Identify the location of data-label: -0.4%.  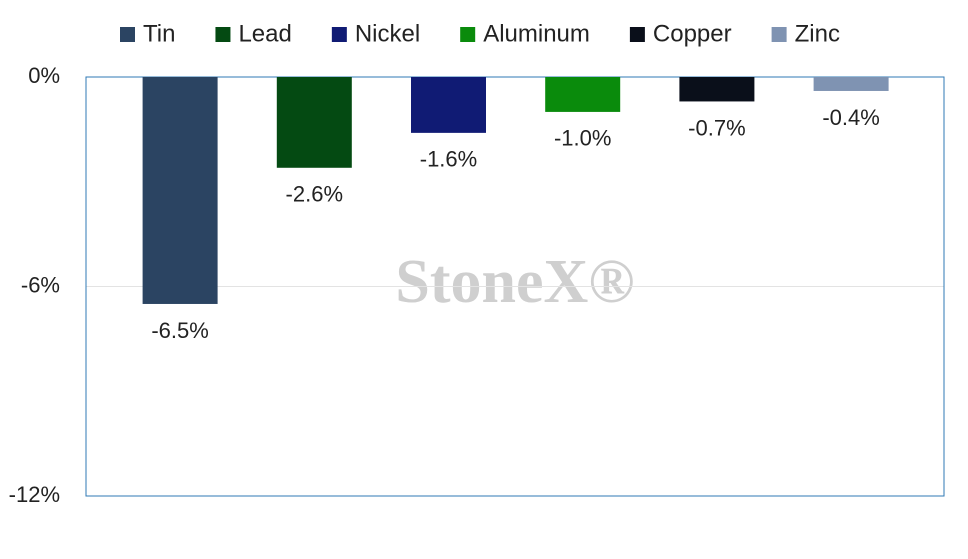
(850, 117).